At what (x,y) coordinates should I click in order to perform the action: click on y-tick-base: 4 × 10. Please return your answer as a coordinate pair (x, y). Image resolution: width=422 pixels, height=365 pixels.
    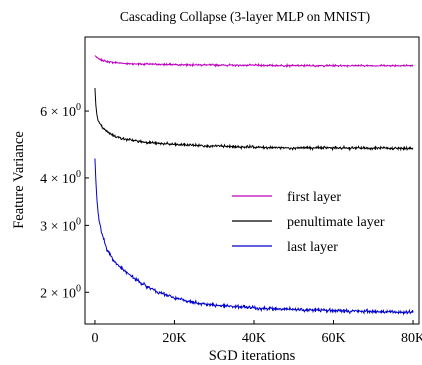
    Looking at the image, I should click on (58, 179).